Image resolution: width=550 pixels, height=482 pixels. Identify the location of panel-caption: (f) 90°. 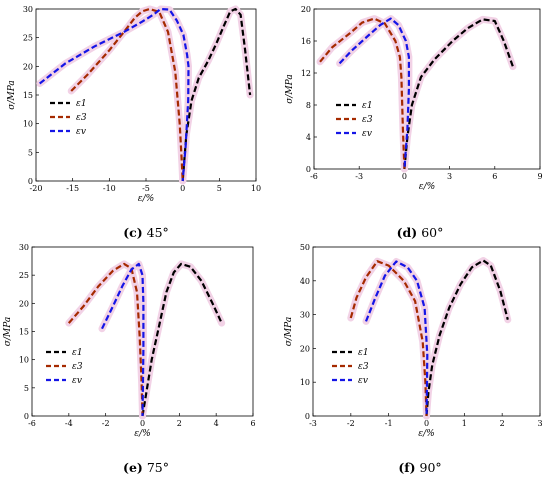
(419, 467).